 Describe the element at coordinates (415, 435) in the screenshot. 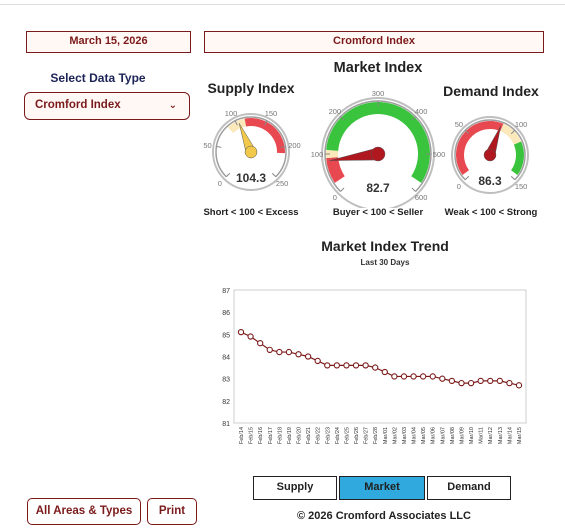

I see `trend-x-tick-label: Mar/04` at that location.